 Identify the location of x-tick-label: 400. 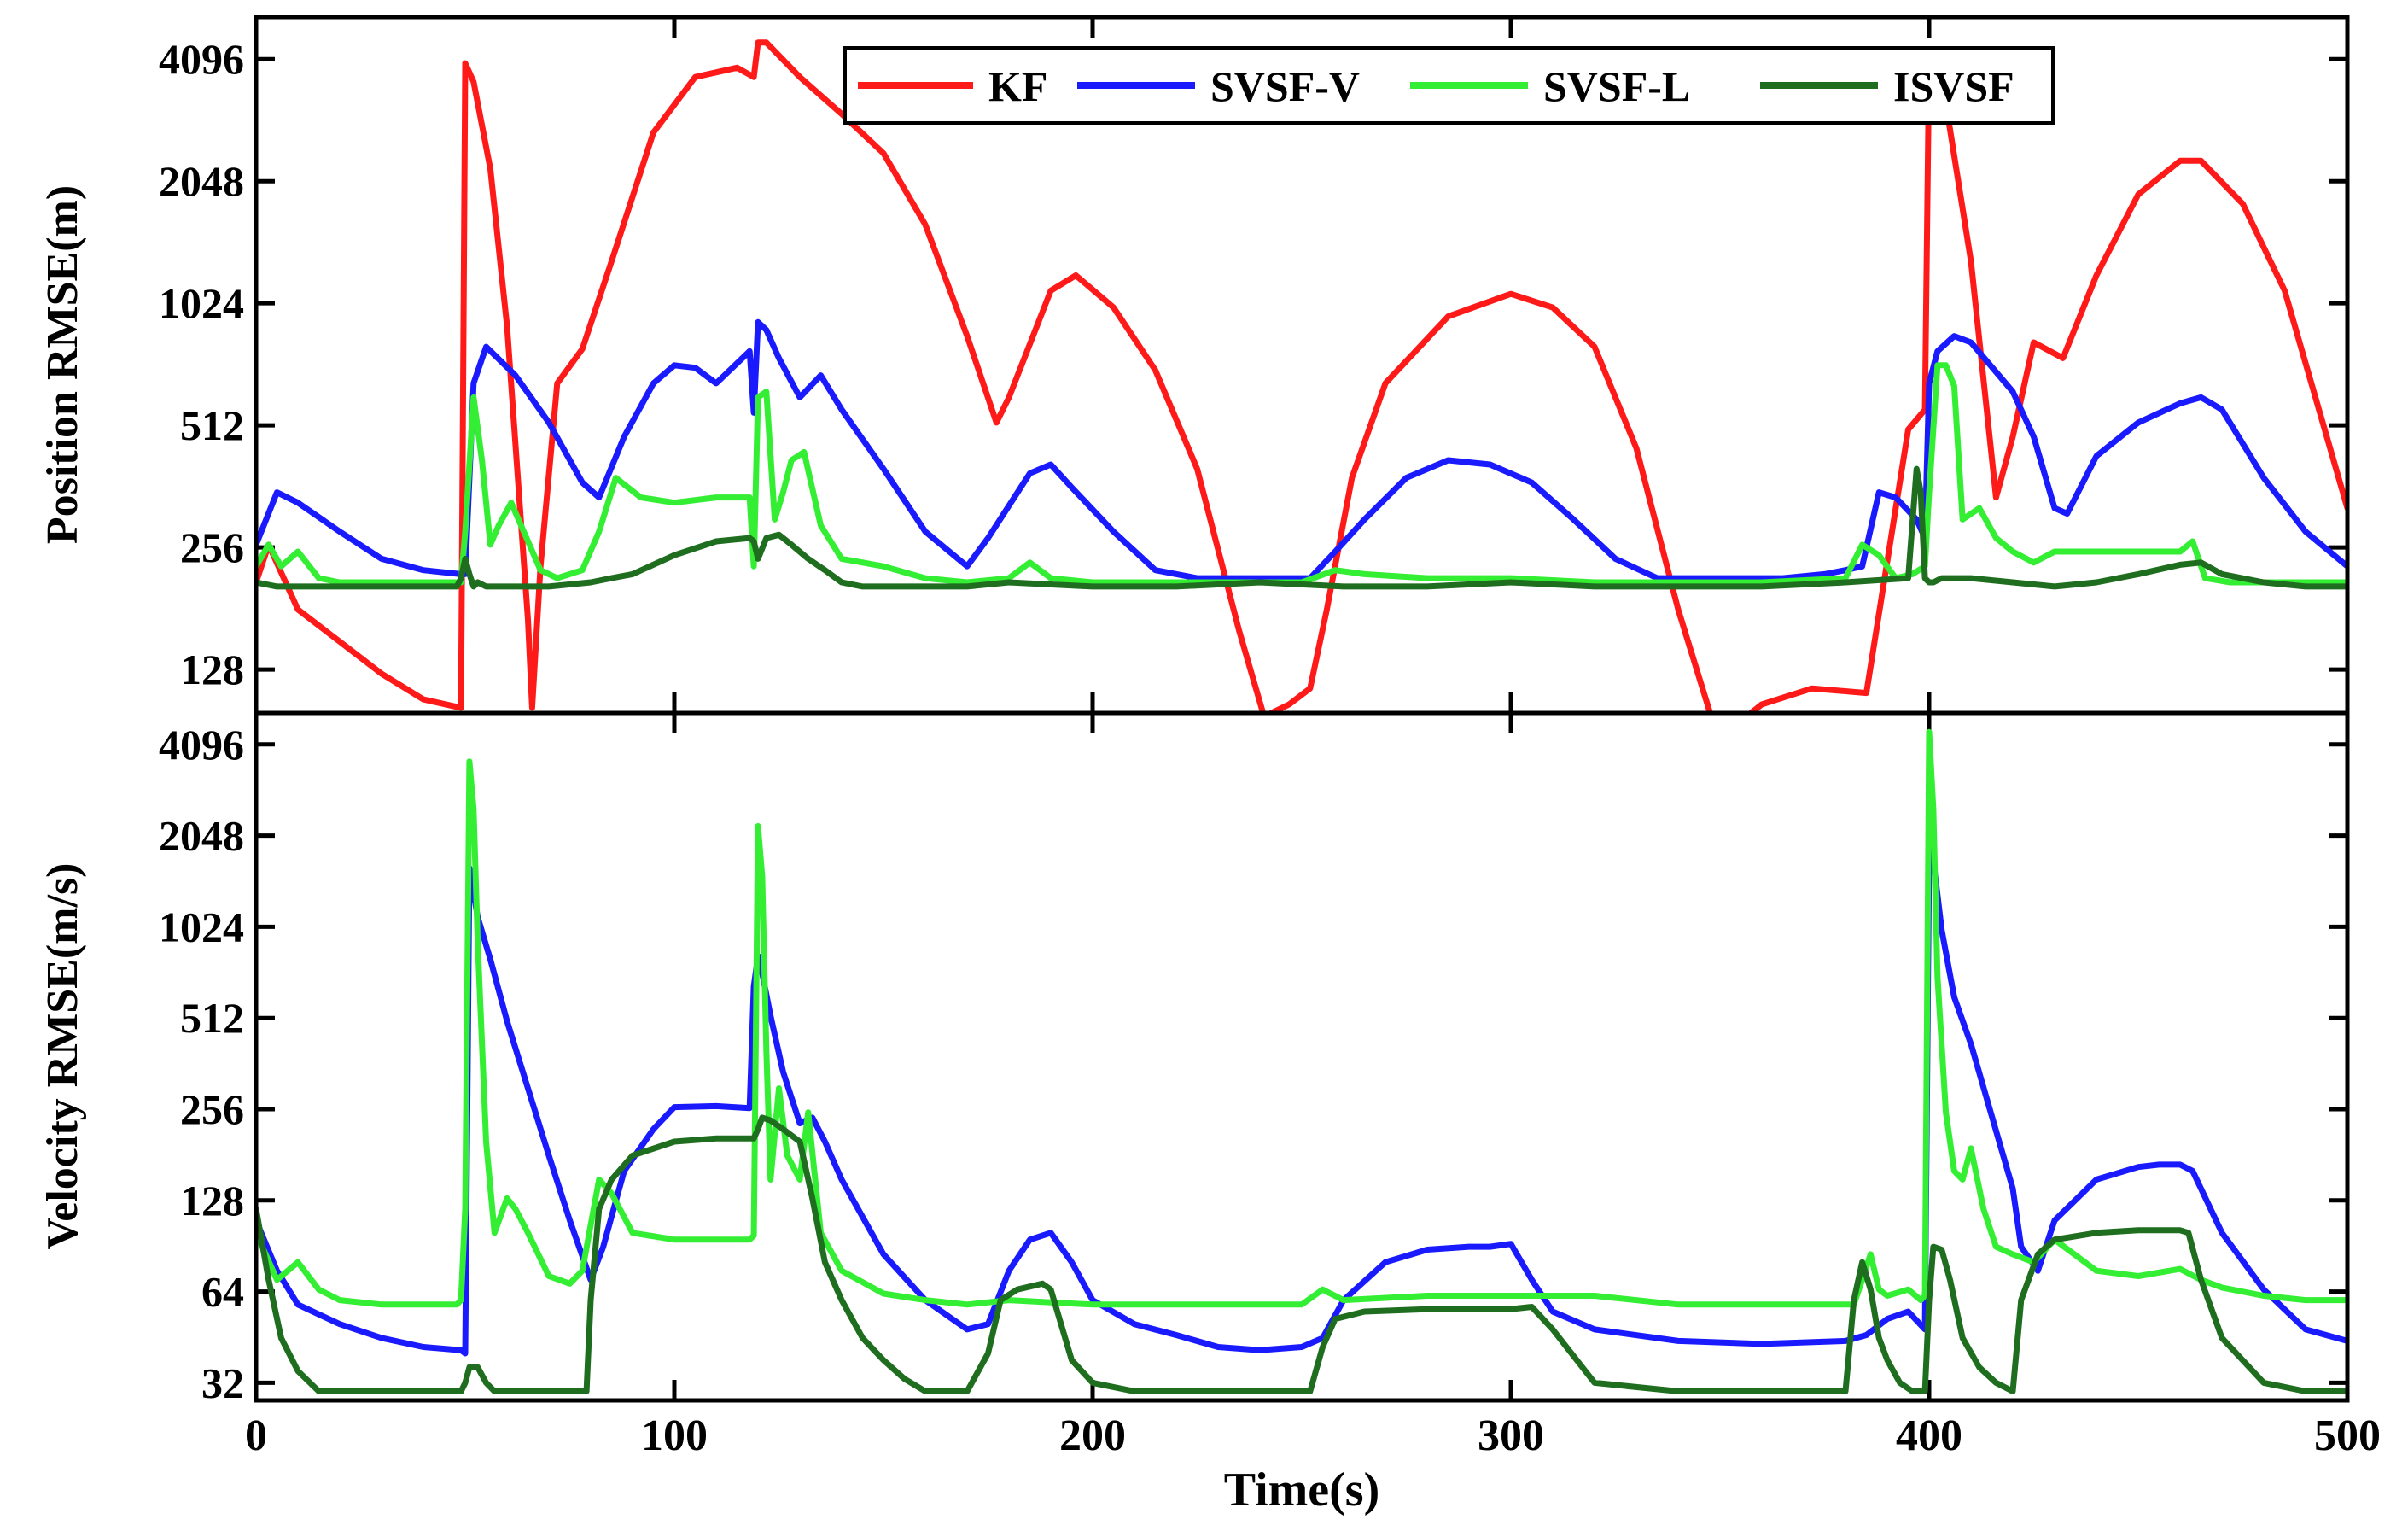
(1929, 1435).